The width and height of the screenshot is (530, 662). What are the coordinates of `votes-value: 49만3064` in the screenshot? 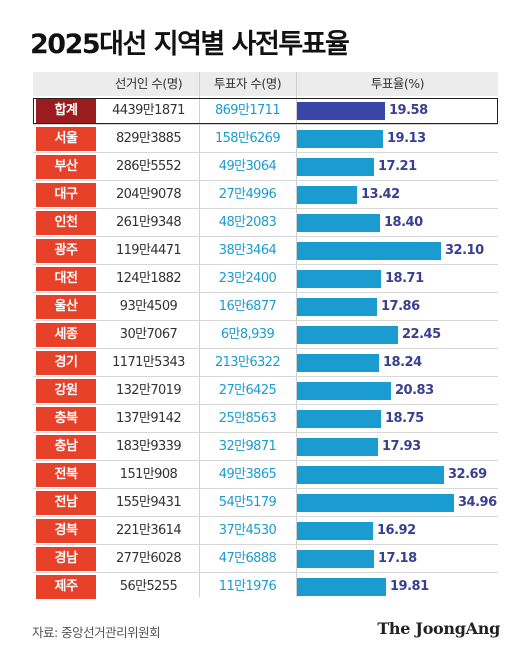 It's located at (247, 166).